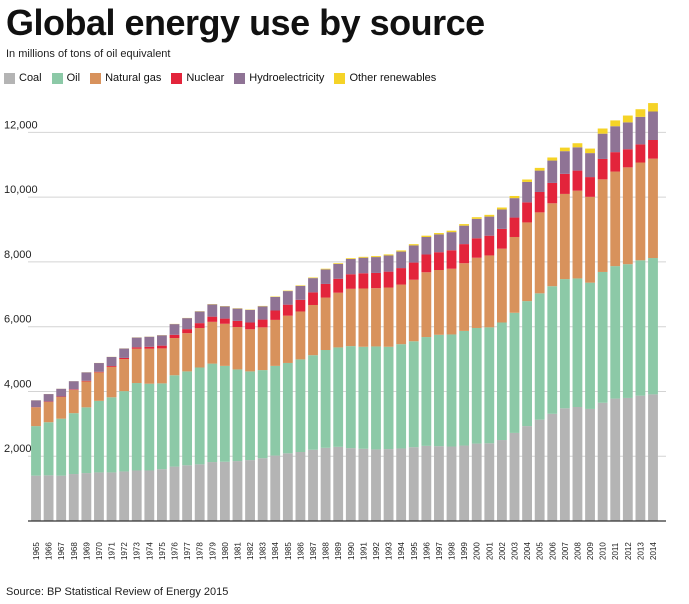  Describe the element at coordinates (451, 301) in the screenshot. I see `bar-segment-natural-gas-1998` at that location.